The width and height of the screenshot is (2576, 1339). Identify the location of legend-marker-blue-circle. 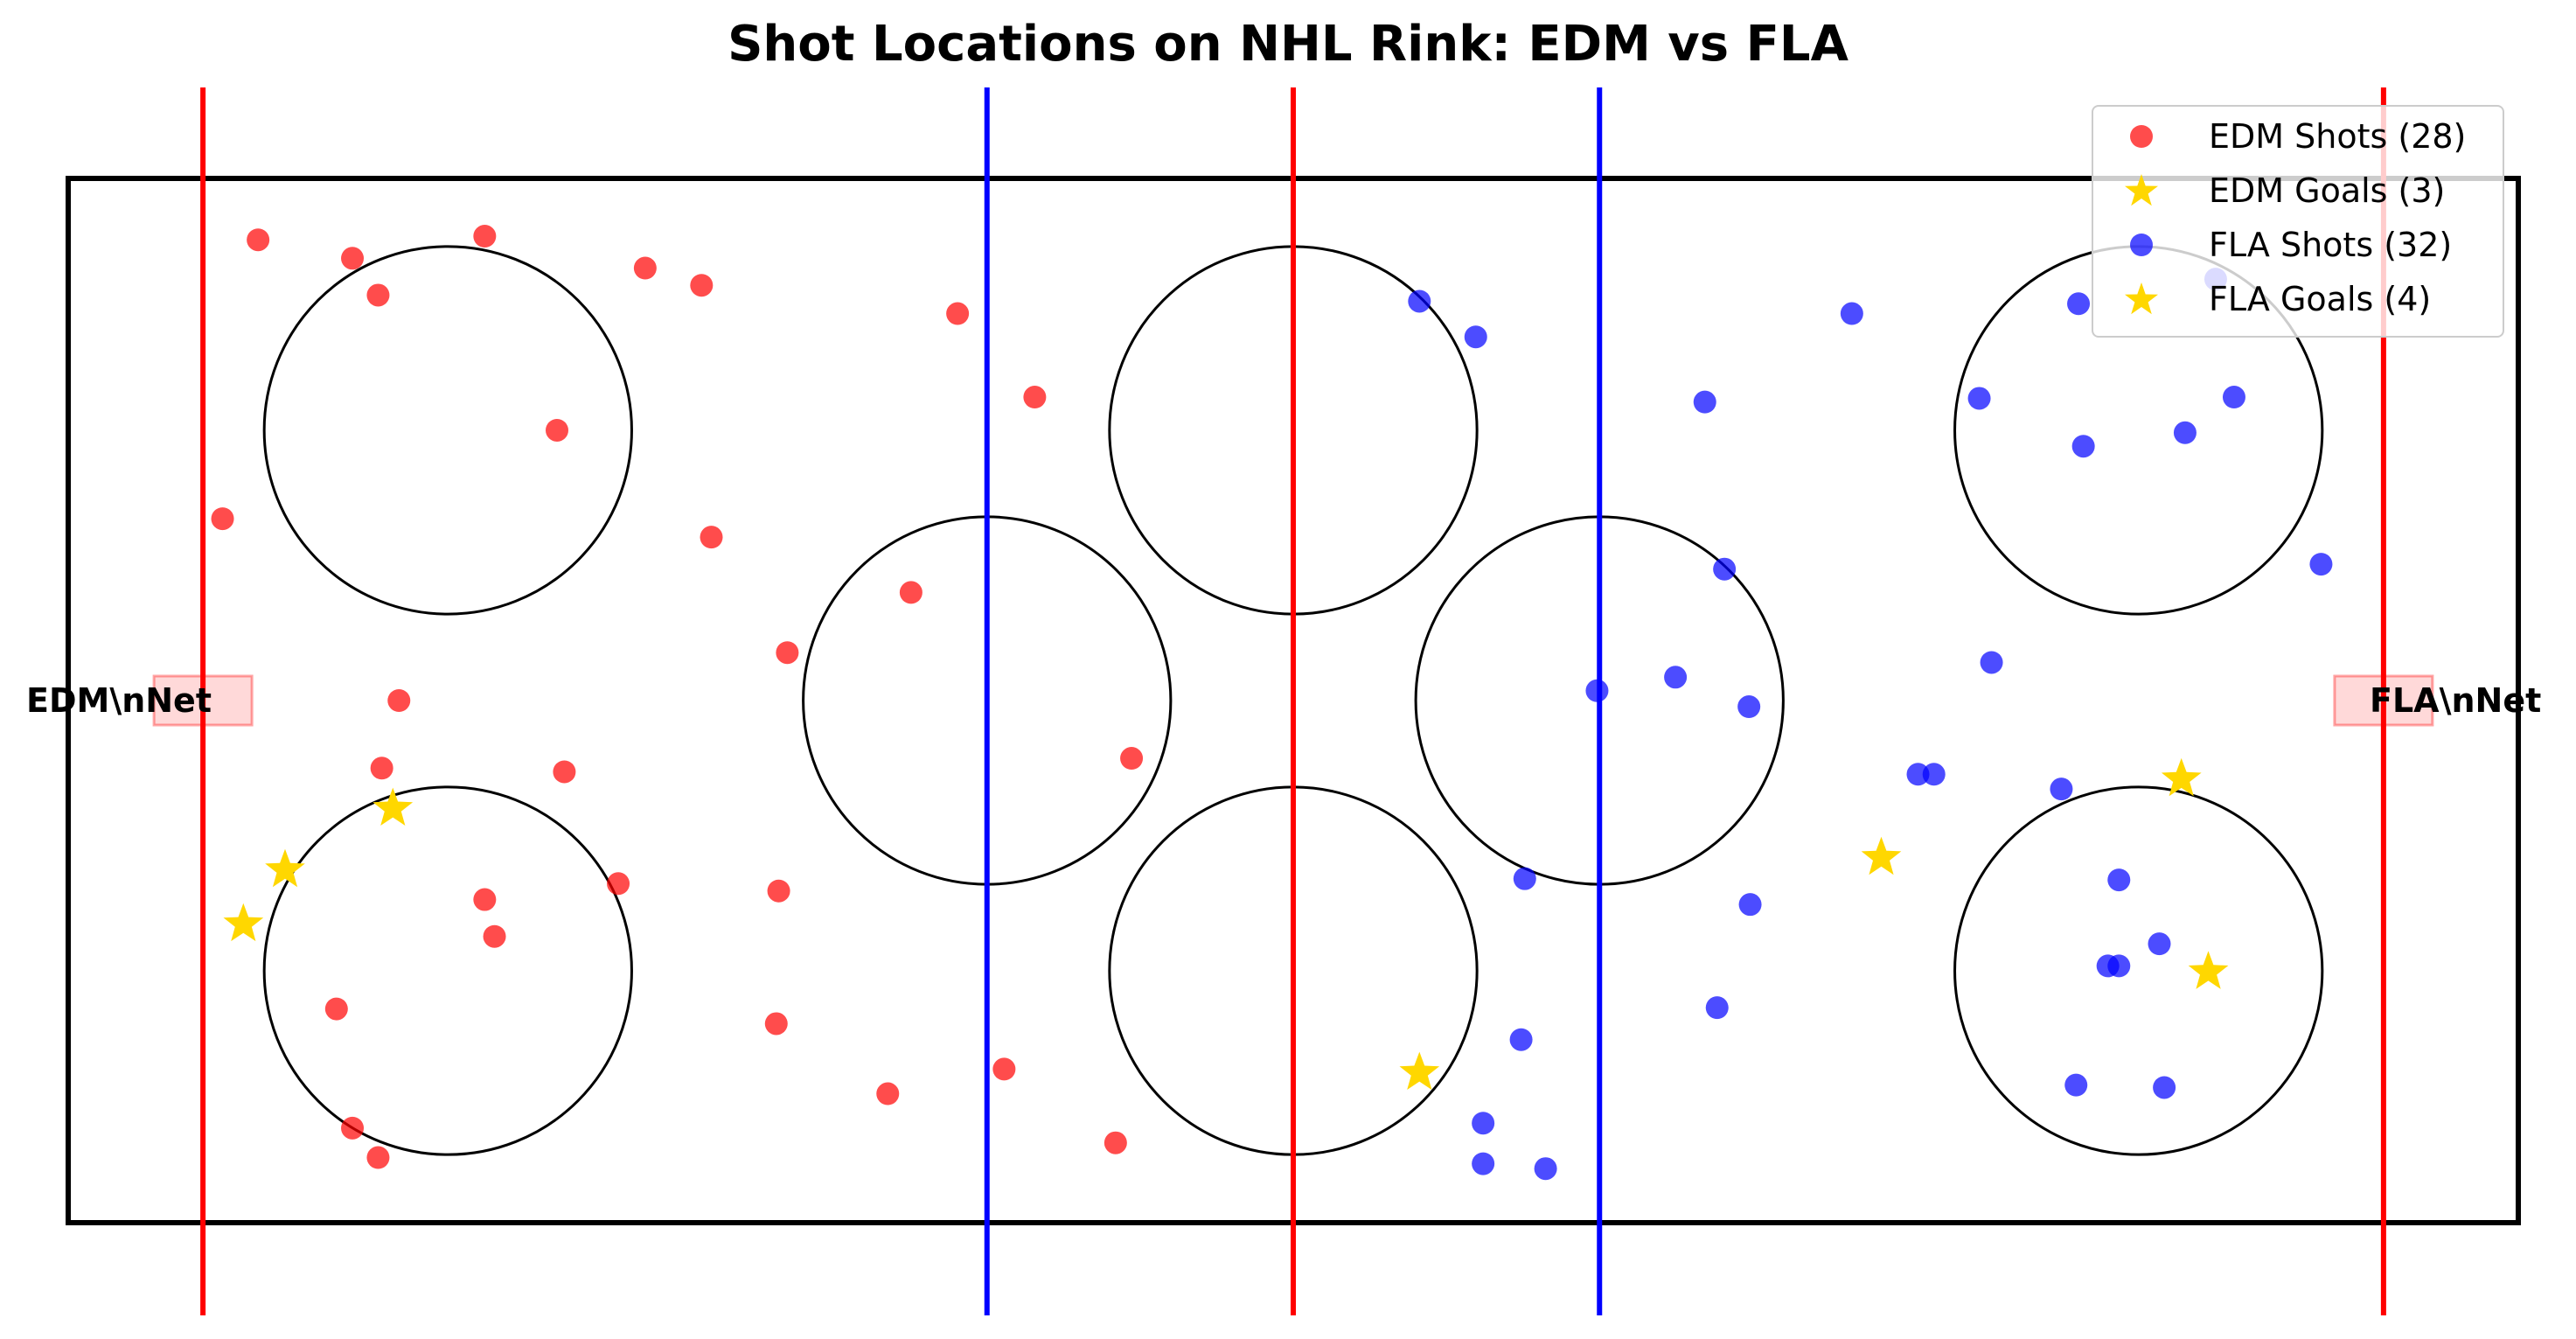
(2141, 245).